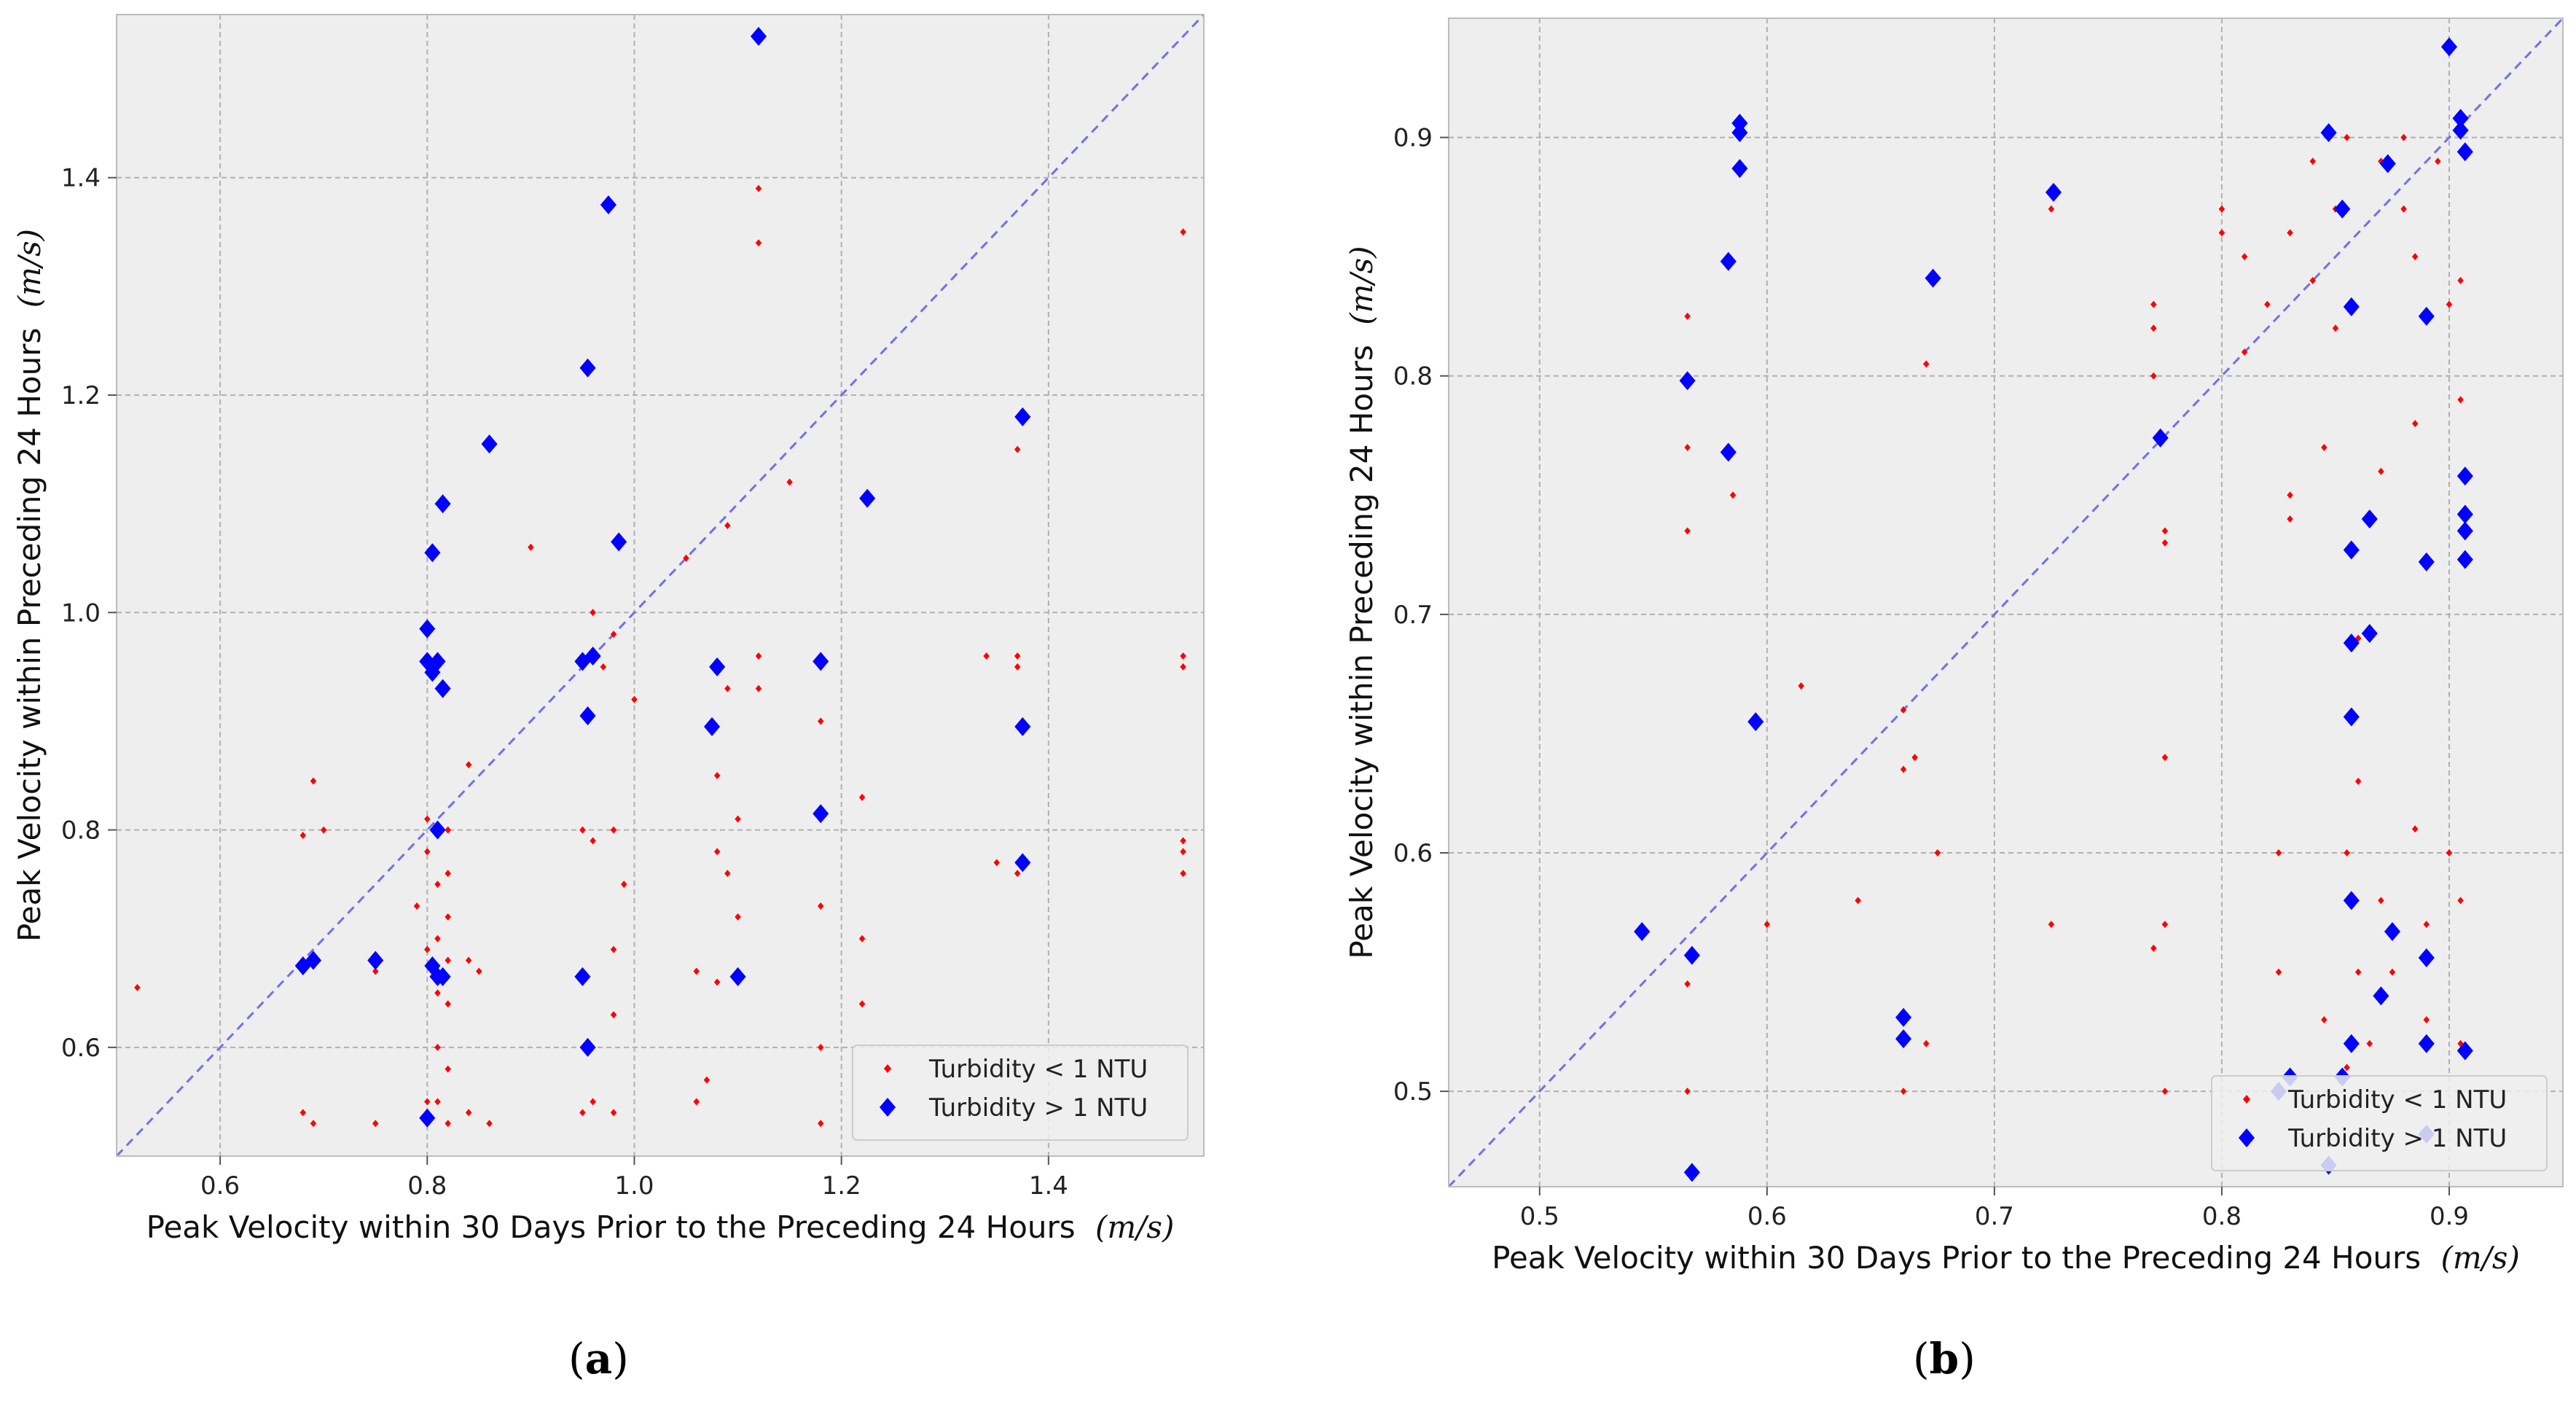  What do you see at coordinates (220, 1186) in the screenshot?
I see `x-tick-label: 0.6` at bounding box center [220, 1186].